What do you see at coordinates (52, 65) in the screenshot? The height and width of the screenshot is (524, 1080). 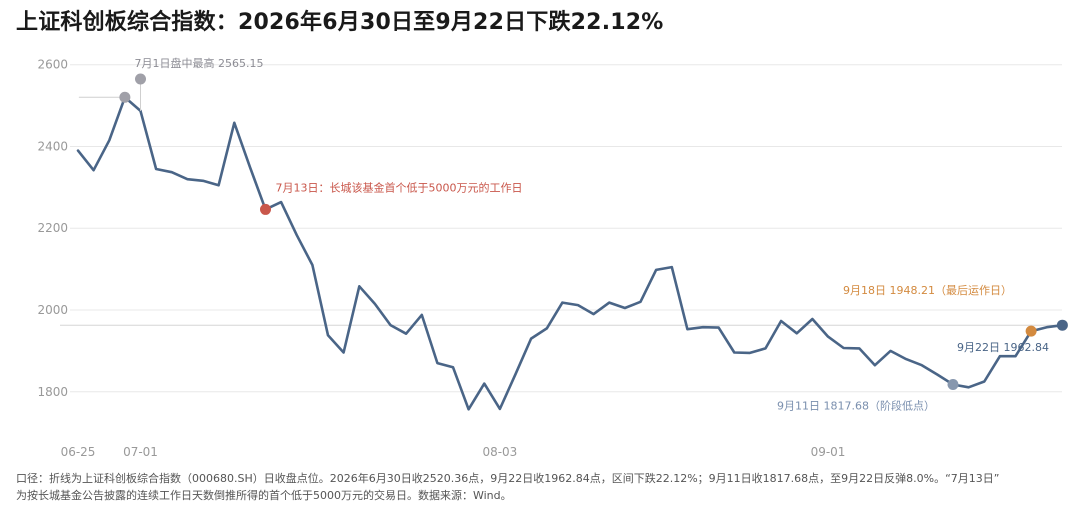 I see `y-tick-label-2600: 2600` at bounding box center [52, 65].